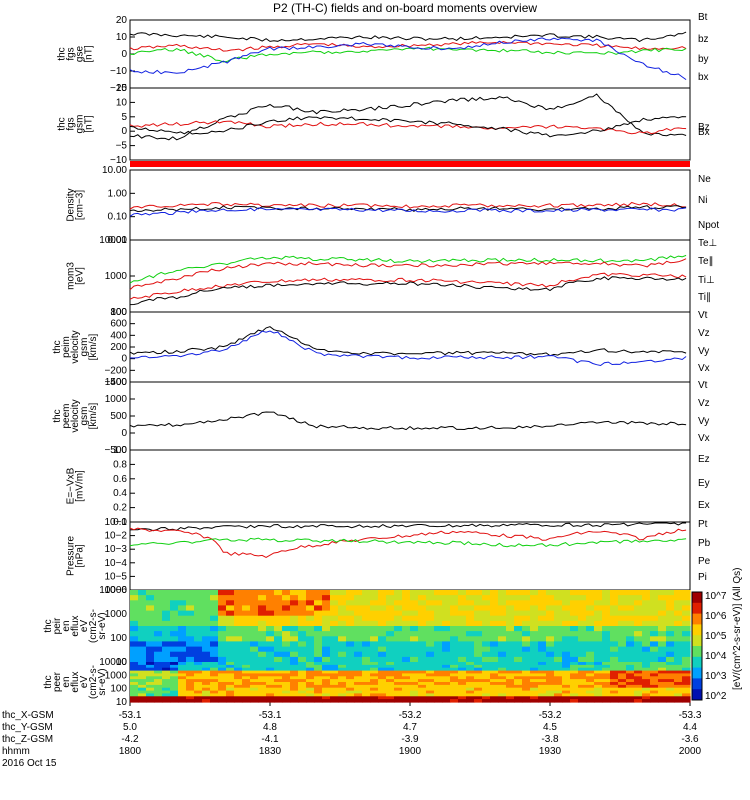  Describe the element at coordinates (408, 117) in the screenshot. I see `series-fgs_gsm-Bx` at that location.